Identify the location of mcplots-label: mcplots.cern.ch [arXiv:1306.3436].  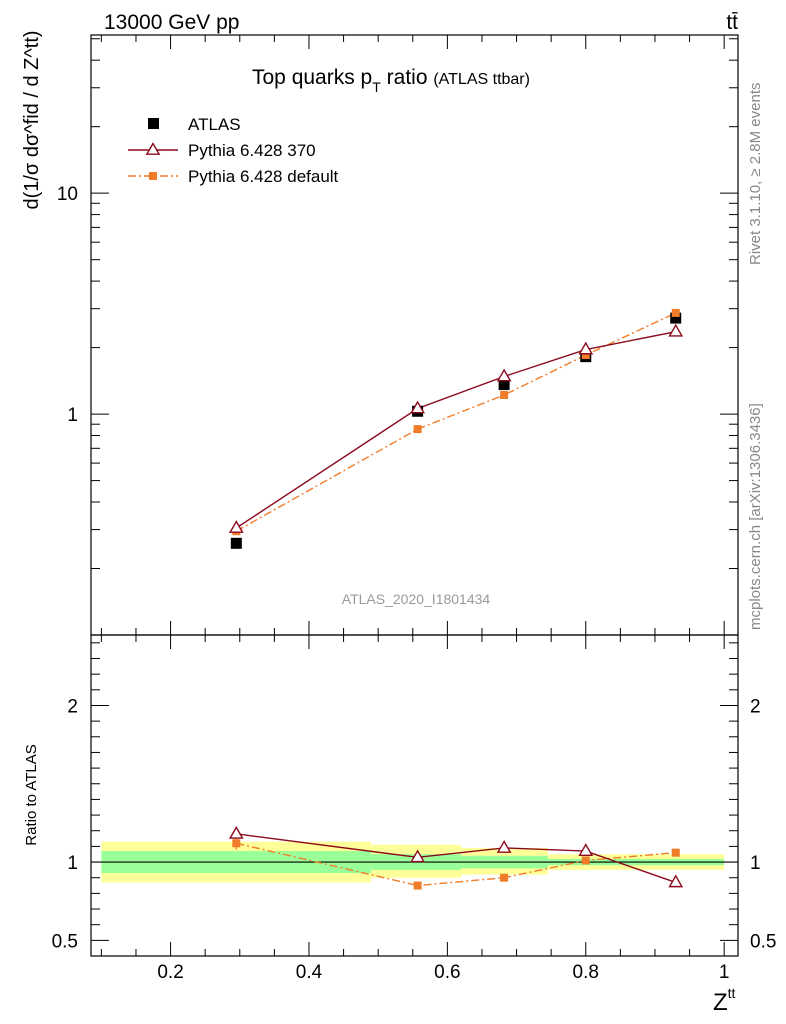
(755, 516).